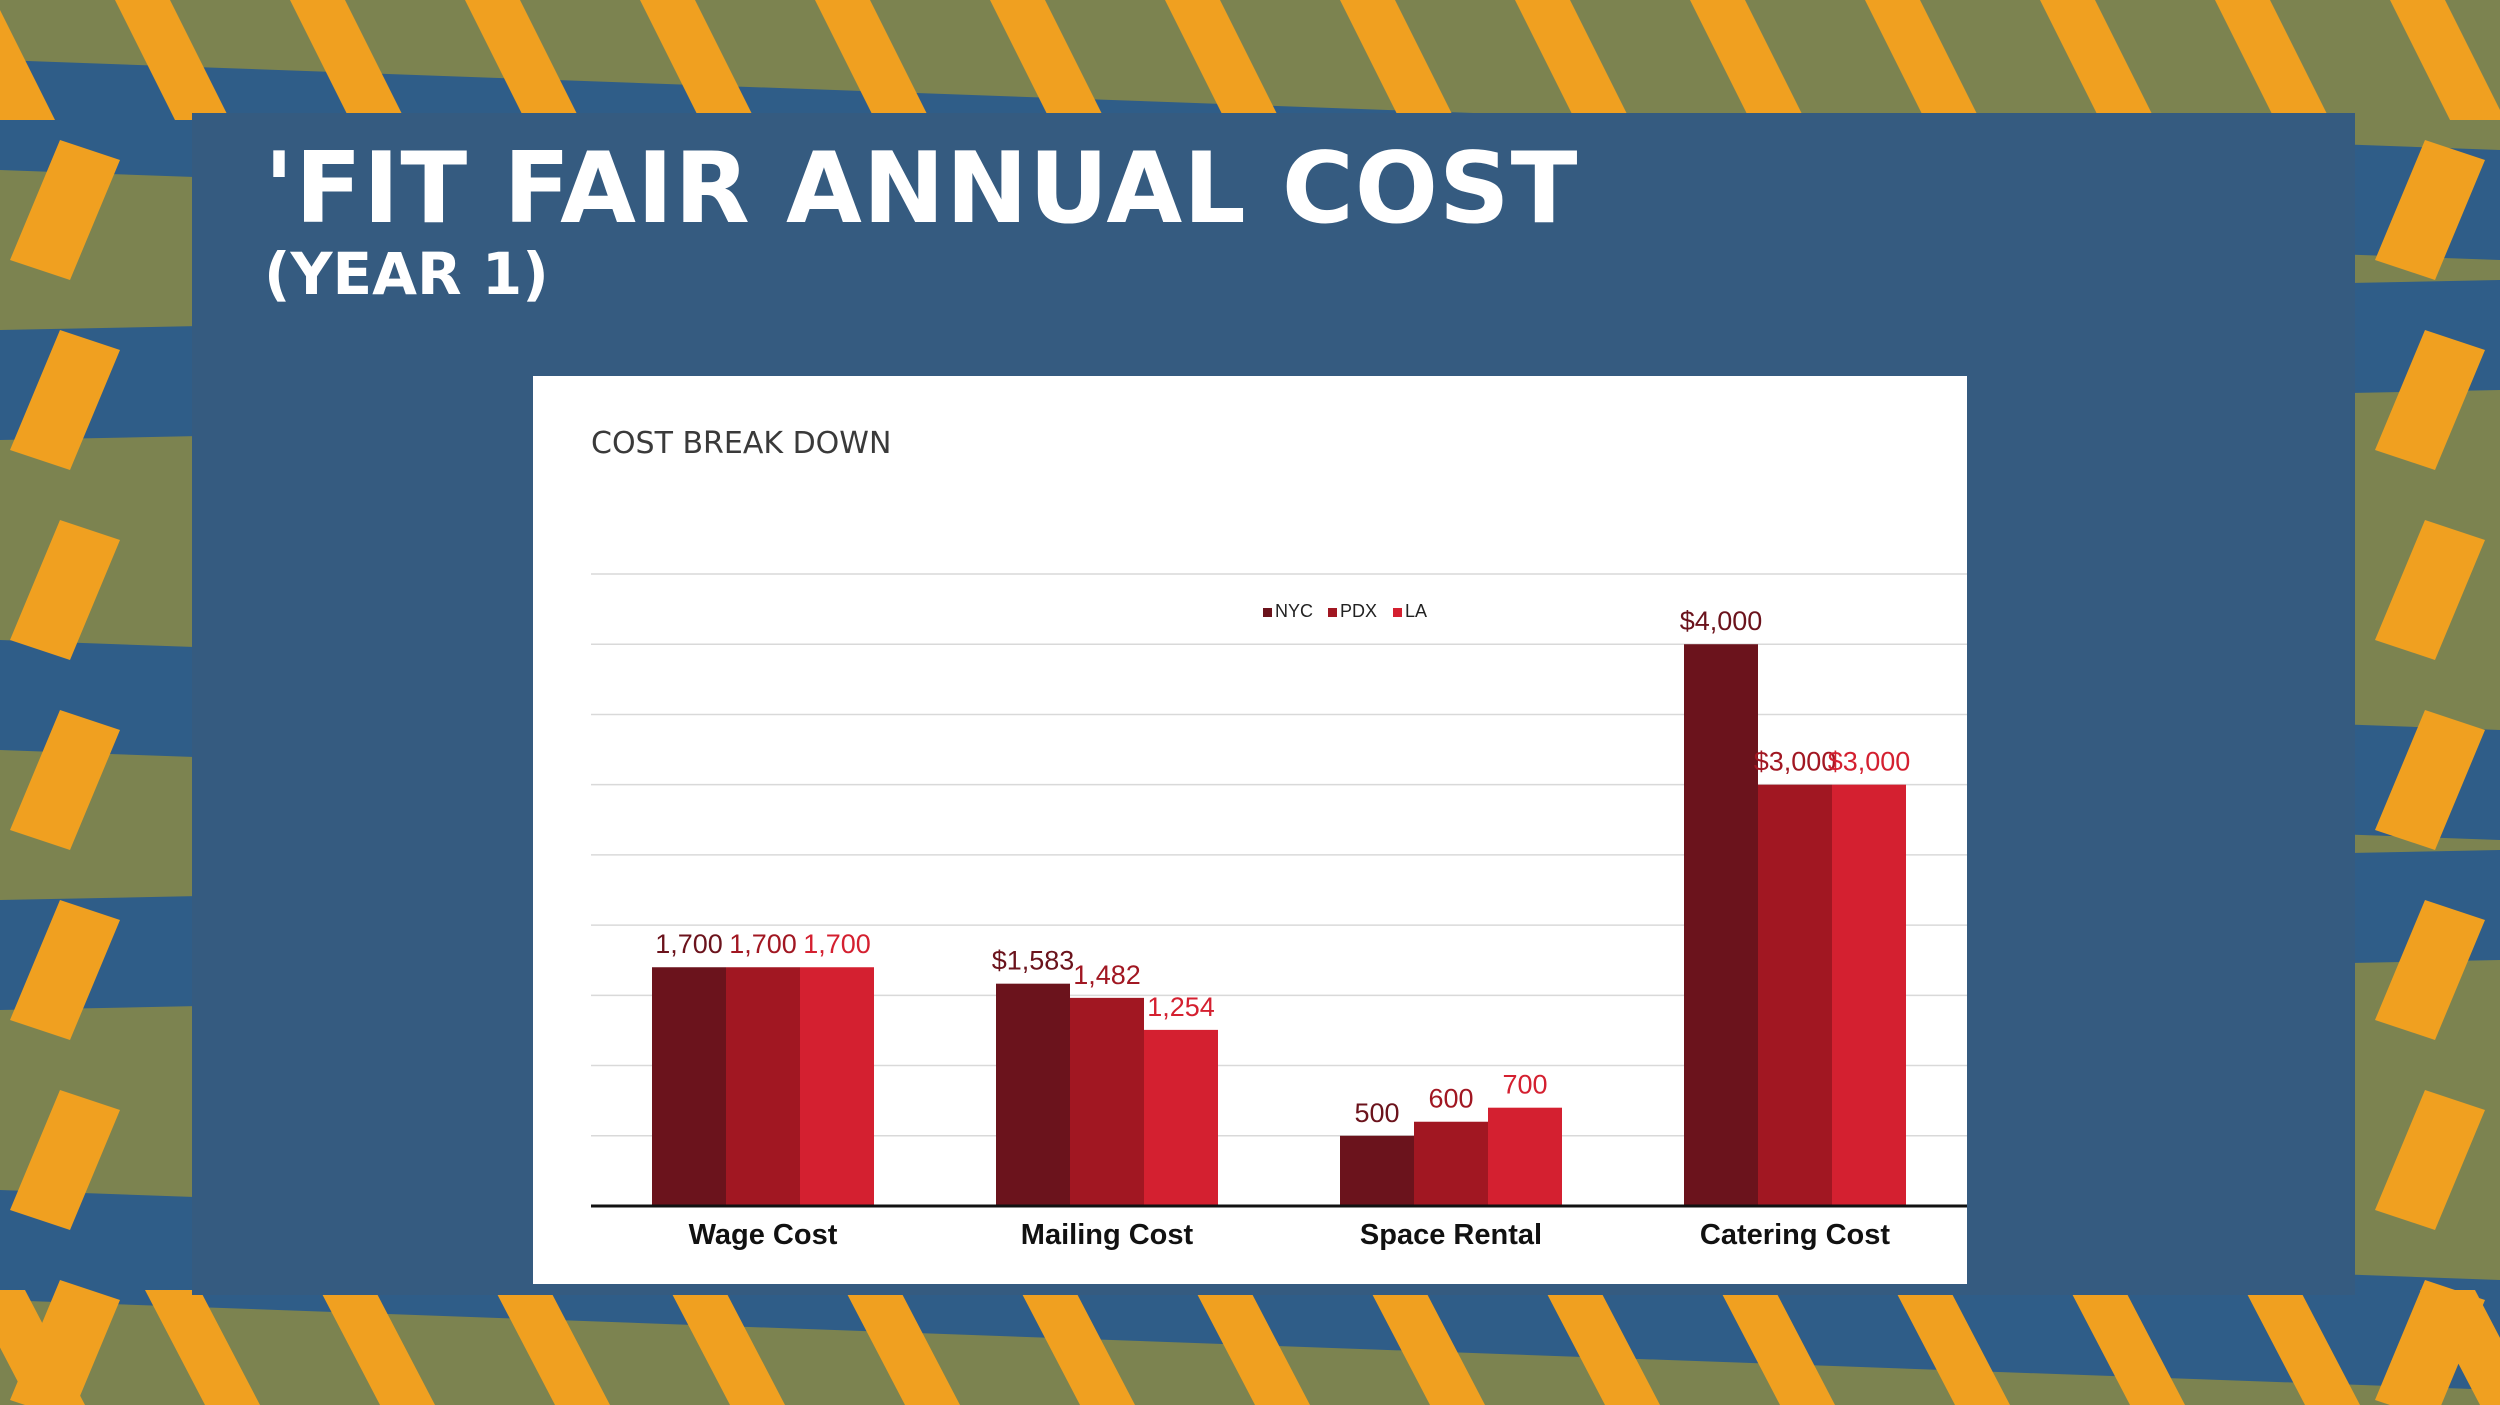 The height and width of the screenshot is (1405, 2500). I want to click on data-label: 1,254, so click(1181, 1007).